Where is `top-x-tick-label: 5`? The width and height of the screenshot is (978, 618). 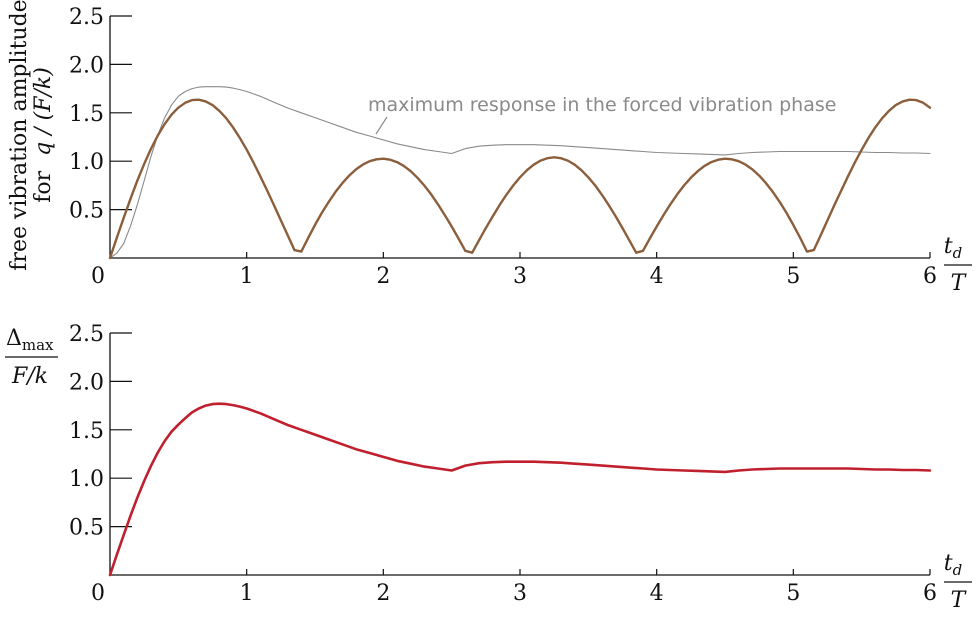 top-x-tick-label: 5 is located at coordinates (793, 276).